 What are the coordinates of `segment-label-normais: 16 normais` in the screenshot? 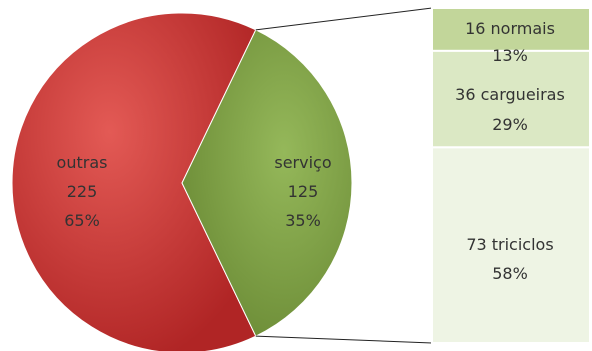 It's located at (510, 28).